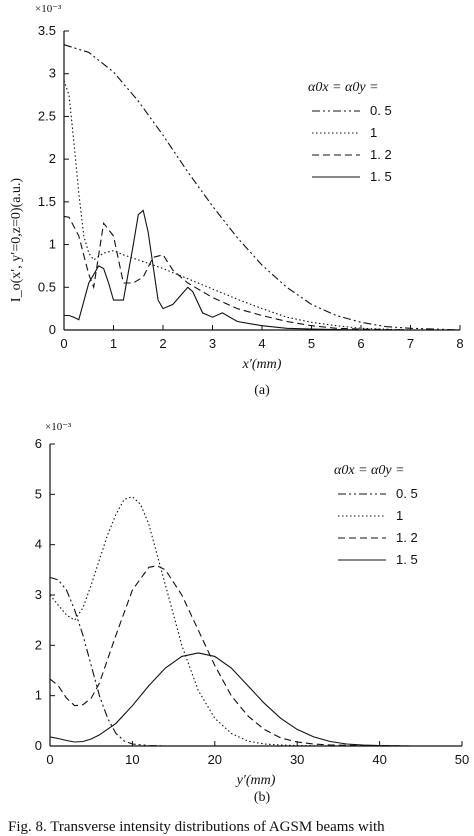 The width and height of the screenshot is (474, 836). I want to click on x-tick-label: 2, so click(162, 343).